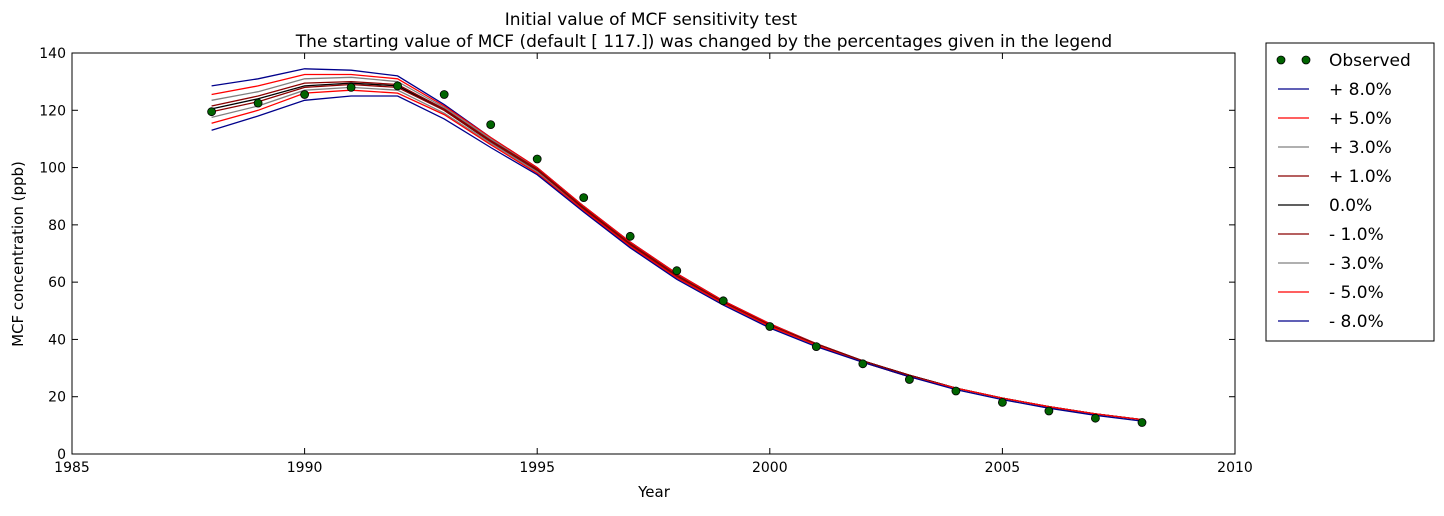 This screenshot has height=516, width=1444. I want to click on legend-label-0: Observed, so click(1370, 61).